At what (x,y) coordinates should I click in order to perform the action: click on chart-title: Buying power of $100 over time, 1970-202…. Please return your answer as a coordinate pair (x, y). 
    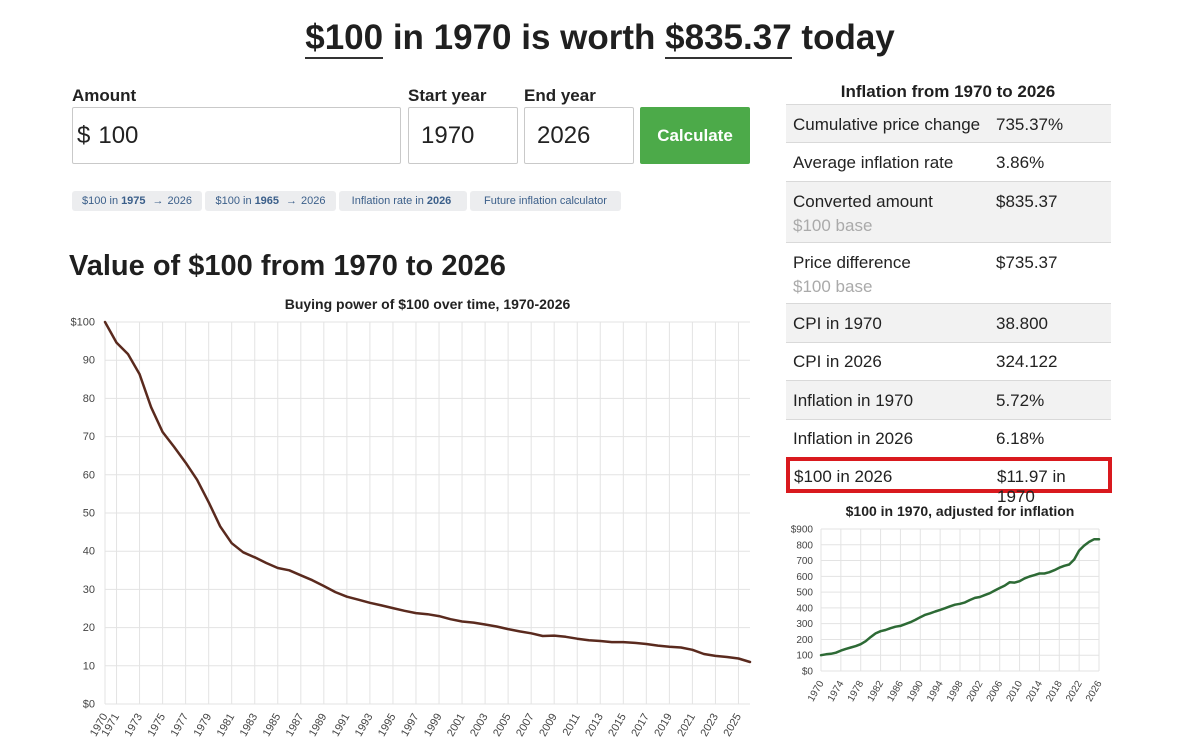
    Looking at the image, I should click on (428, 304).